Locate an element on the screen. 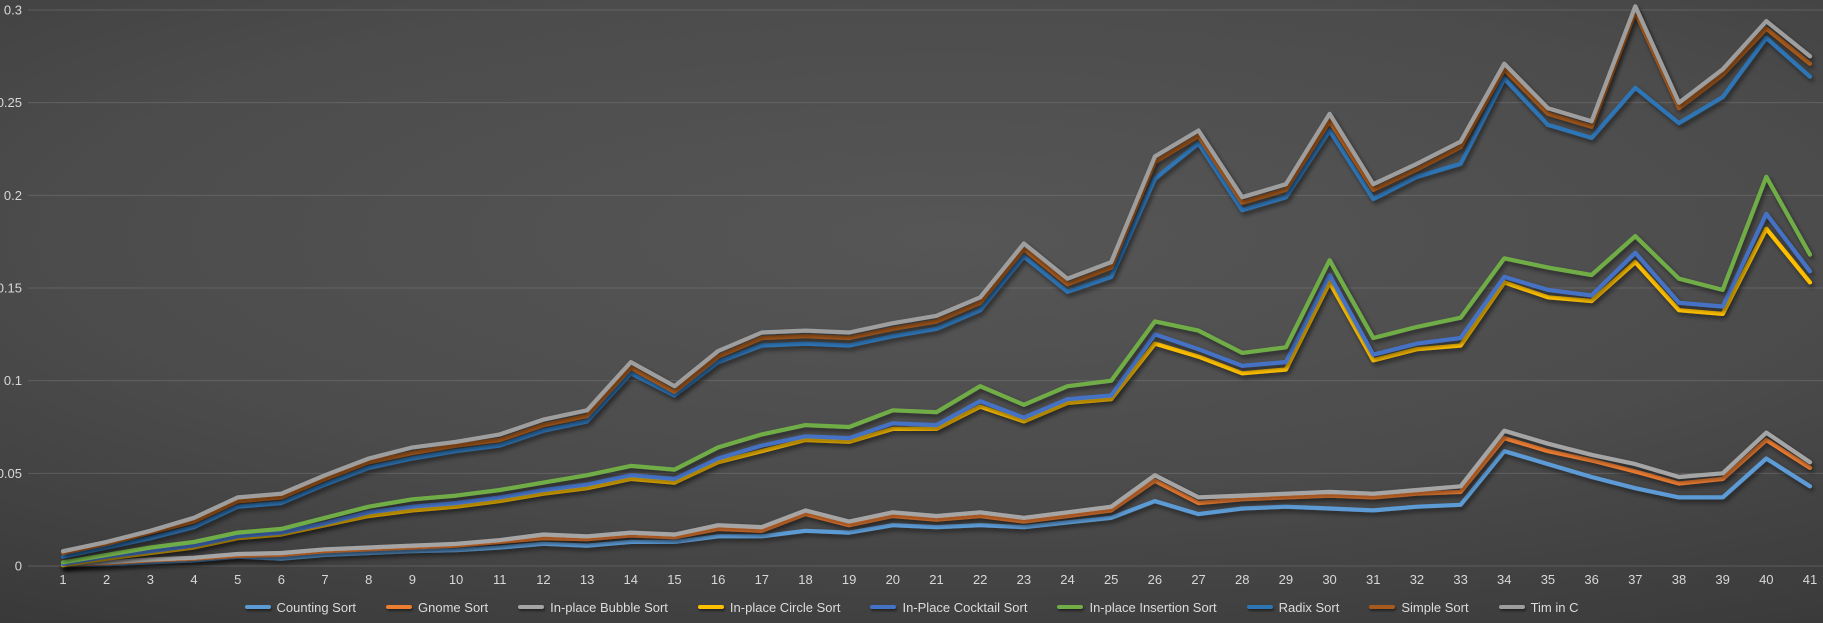  legend-item-counting-sort: Counting Sort is located at coordinates (300, 607).